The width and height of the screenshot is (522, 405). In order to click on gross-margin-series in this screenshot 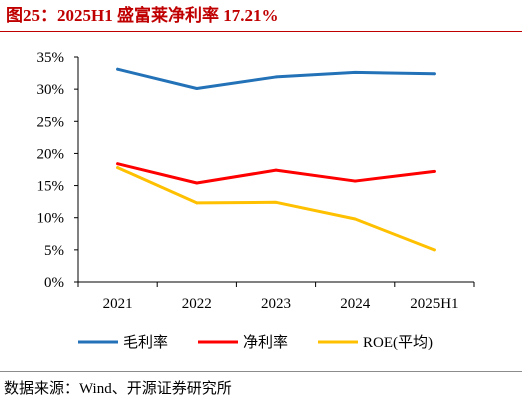, I will do `click(276, 78)`.